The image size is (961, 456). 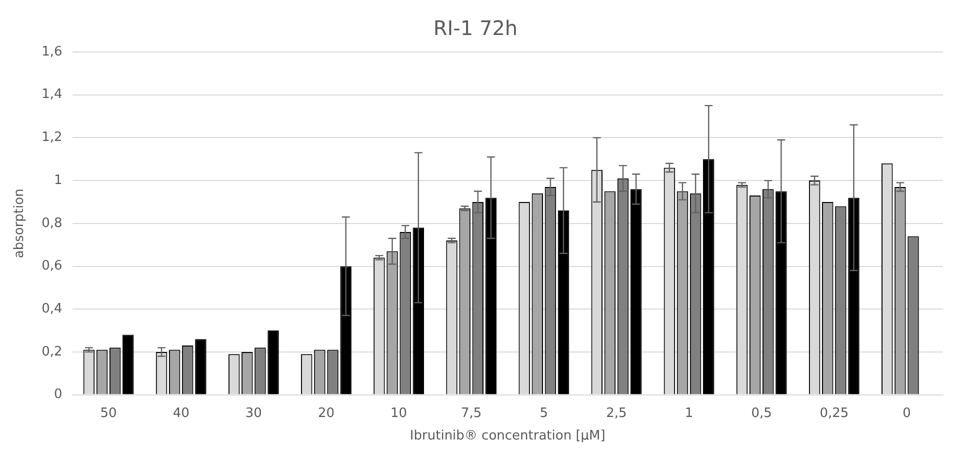 I want to click on y-tick-label: 0,8, so click(x=52, y=223).